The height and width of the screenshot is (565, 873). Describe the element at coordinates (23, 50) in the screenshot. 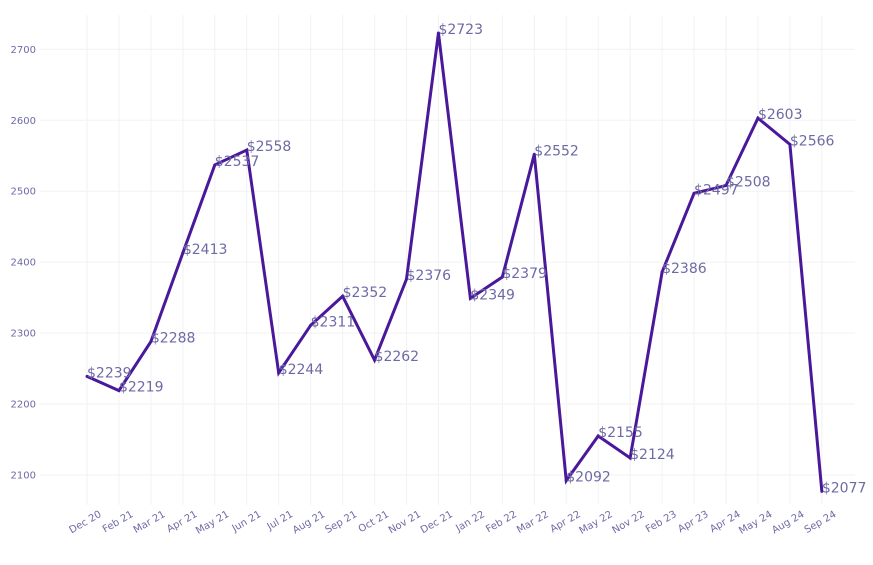

I see `y-tick-label: 2700` at that location.